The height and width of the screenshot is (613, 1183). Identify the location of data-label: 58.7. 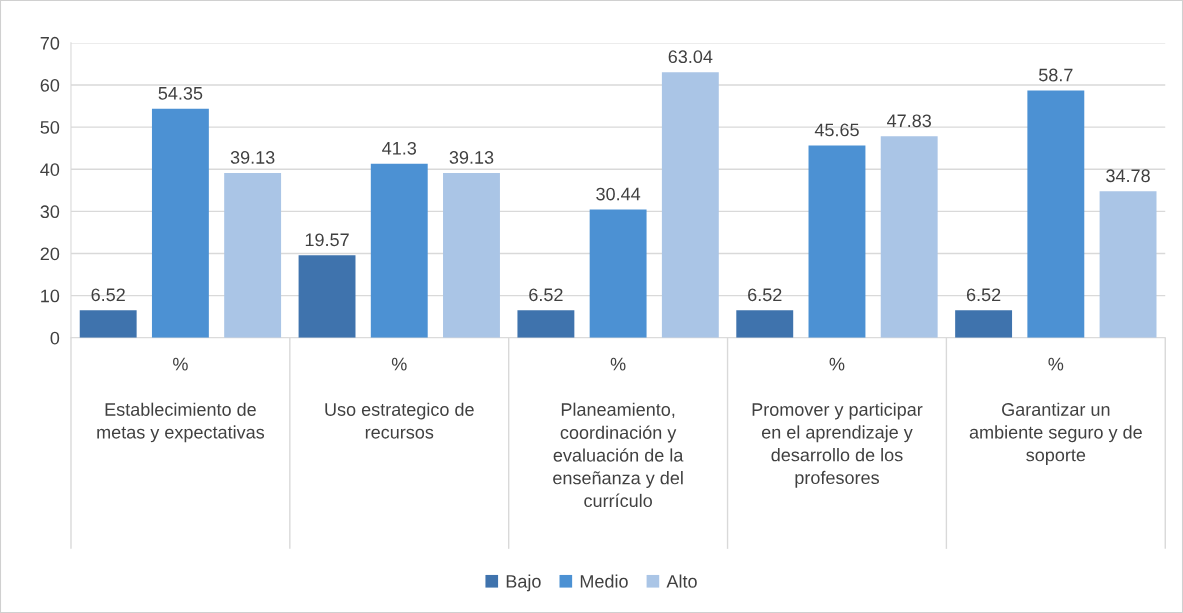
(1055, 75).